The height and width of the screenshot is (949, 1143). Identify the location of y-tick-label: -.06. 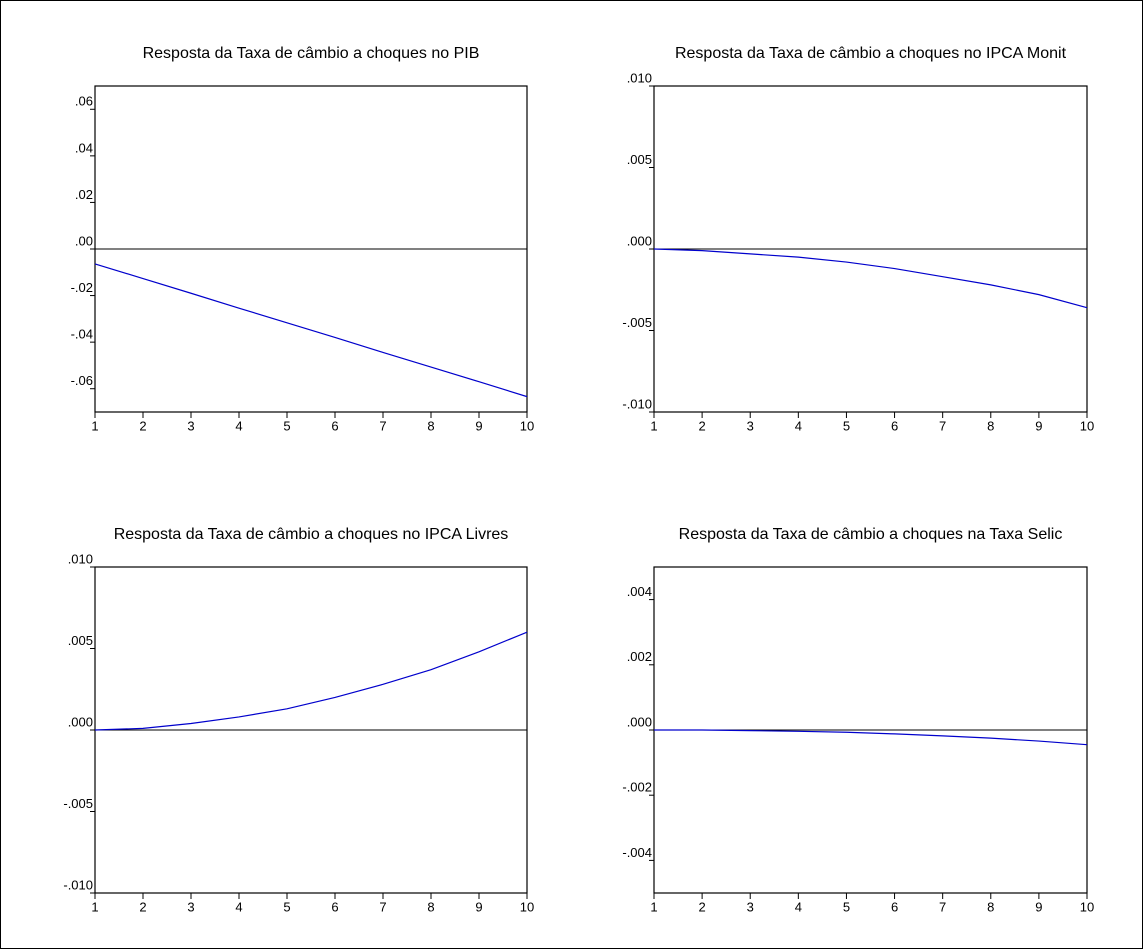
(82, 380).